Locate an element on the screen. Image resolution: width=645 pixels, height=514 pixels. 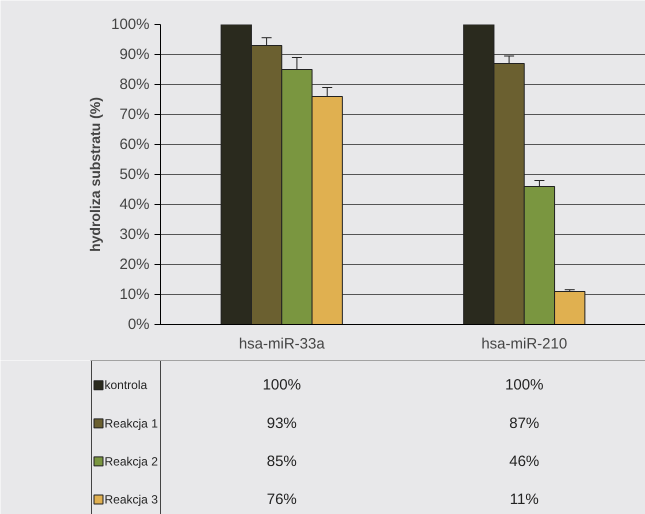
y-tick-label: 50% is located at coordinates (134, 174).